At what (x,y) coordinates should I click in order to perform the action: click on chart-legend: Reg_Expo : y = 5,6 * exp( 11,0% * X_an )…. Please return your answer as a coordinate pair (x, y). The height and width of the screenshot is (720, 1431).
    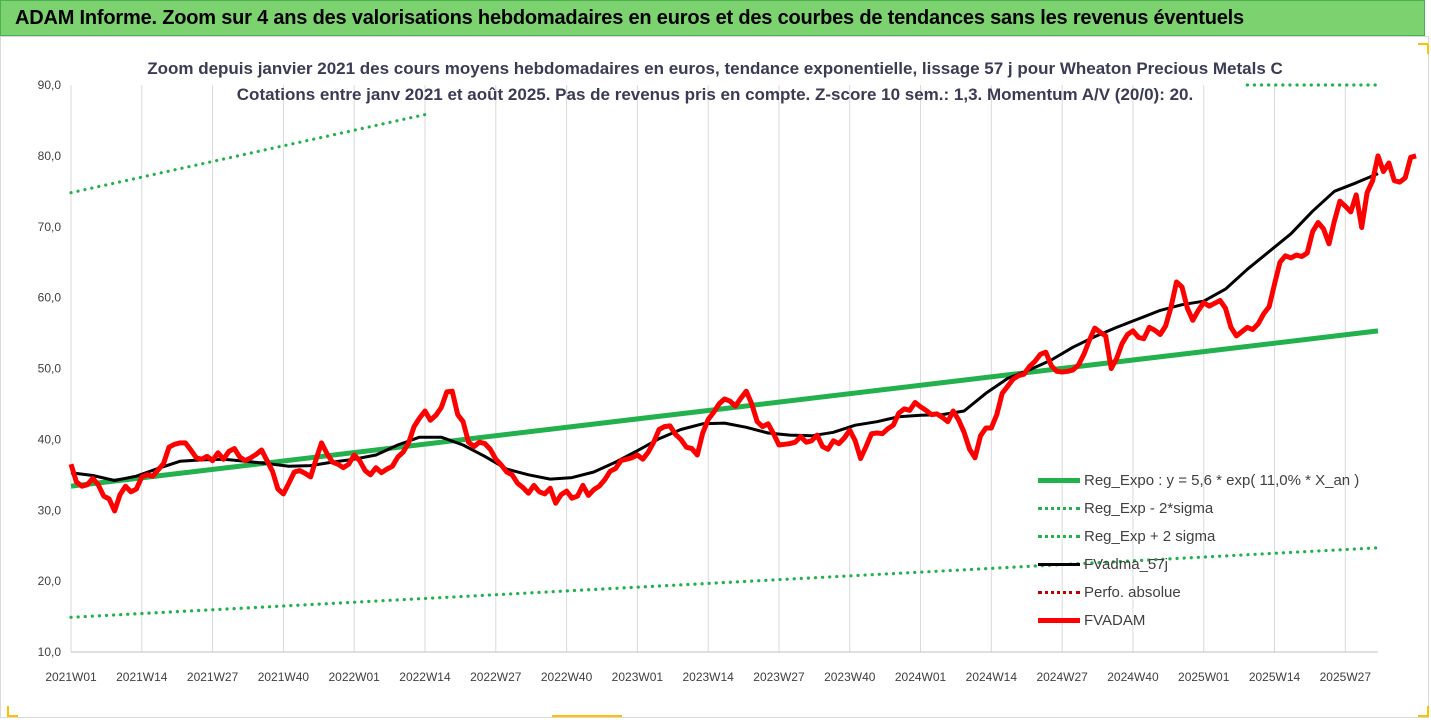
    Looking at the image, I should click on (1218, 550).